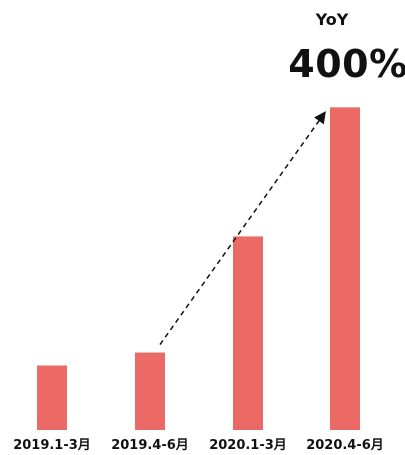  What do you see at coordinates (346, 64) in the screenshot?
I see `yoy-value: 400%` at bounding box center [346, 64].